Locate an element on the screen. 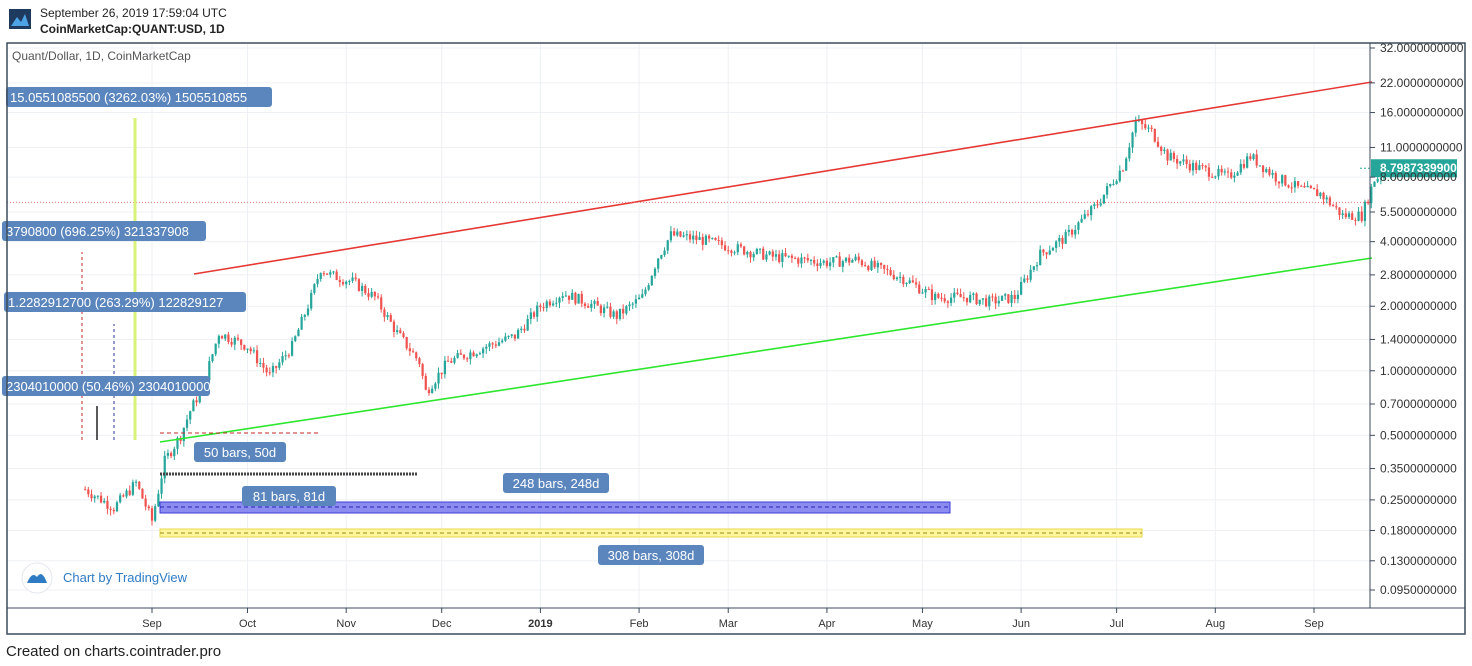 This screenshot has width=1472, height=666. measure-label-text: 2304010000 (50.46%) 2304010000 is located at coordinates (108, 386).